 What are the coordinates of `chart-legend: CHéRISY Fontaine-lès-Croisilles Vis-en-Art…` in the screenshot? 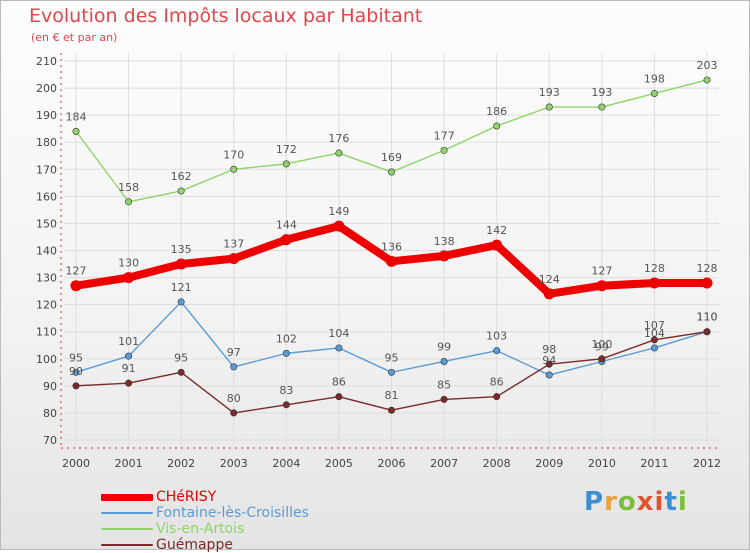 It's located at (231, 521).